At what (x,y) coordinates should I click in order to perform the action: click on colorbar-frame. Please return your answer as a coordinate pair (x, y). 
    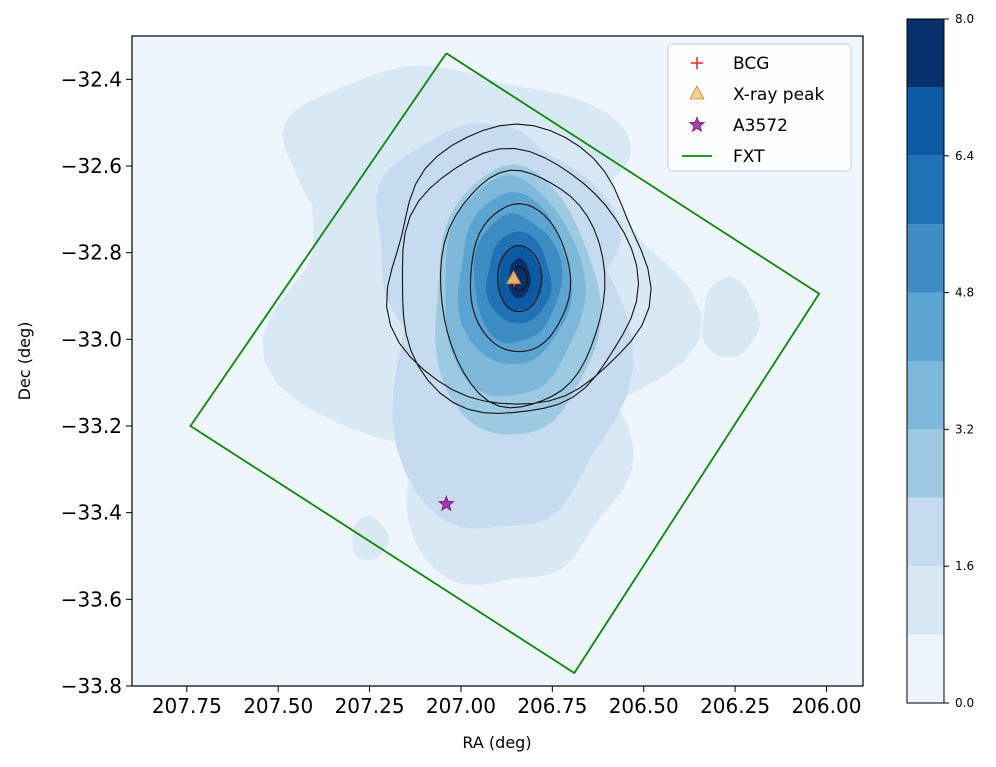
    Looking at the image, I should click on (925, 361).